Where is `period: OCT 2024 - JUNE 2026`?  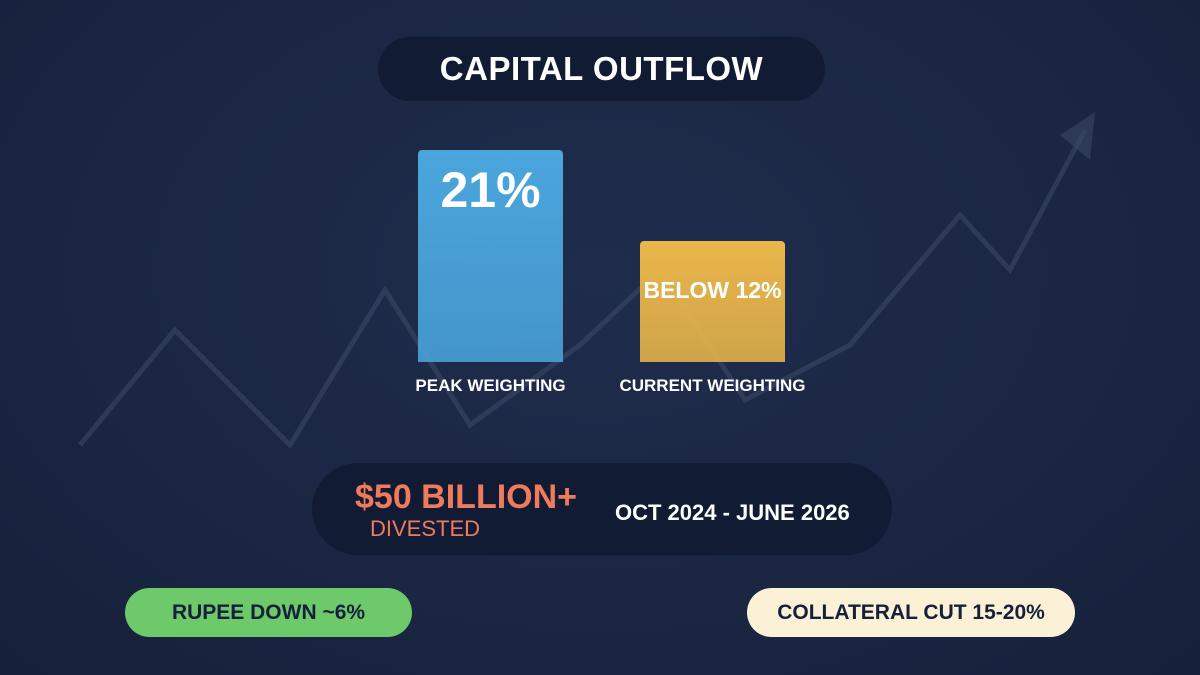
period: OCT 2024 - JUNE 2026 is located at coordinates (732, 512).